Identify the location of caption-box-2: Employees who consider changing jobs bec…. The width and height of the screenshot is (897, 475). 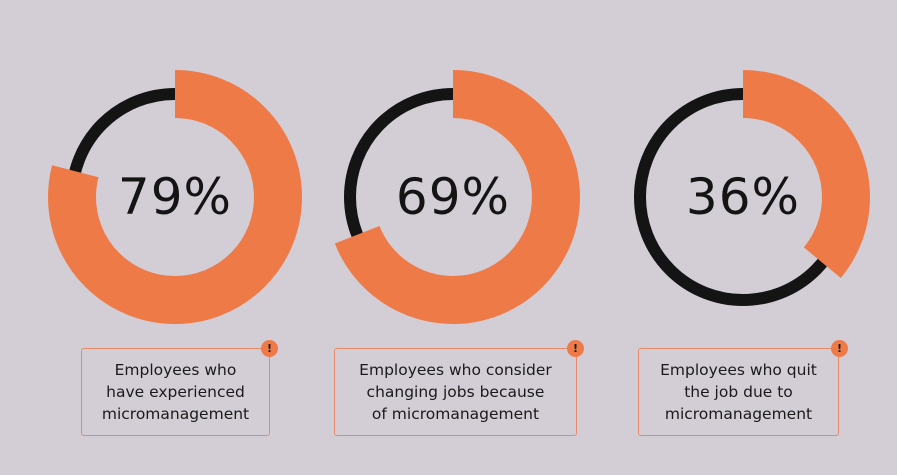
(455, 392).